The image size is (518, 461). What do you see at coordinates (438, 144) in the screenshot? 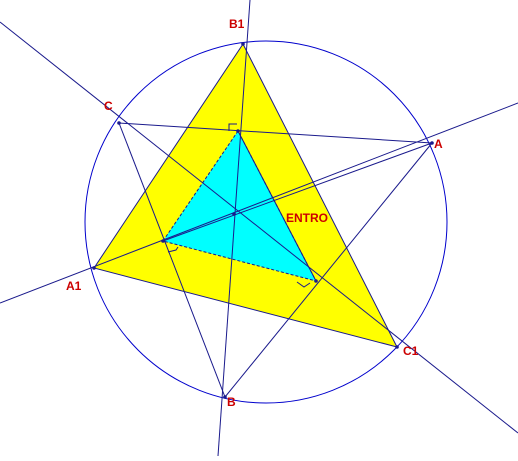
I see `label-a: A` at bounding box center [438, 144].